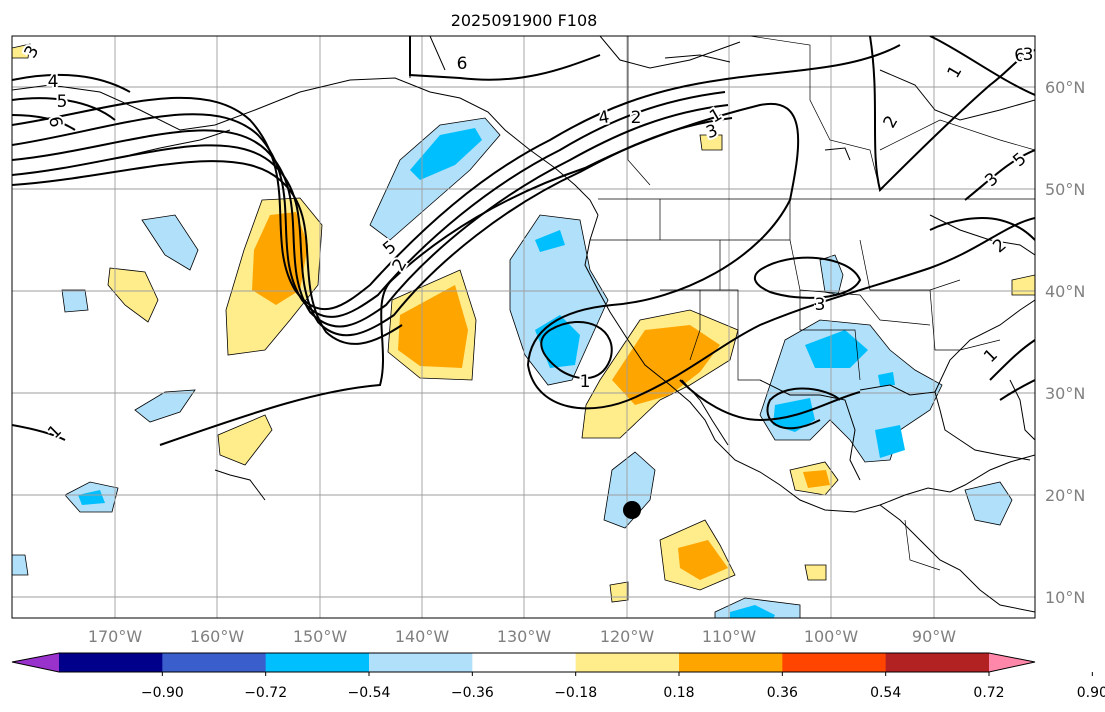  Describe the element at coordinates (1065, 597) in the screenshot. I see `lat-label: 10°N` at that location.